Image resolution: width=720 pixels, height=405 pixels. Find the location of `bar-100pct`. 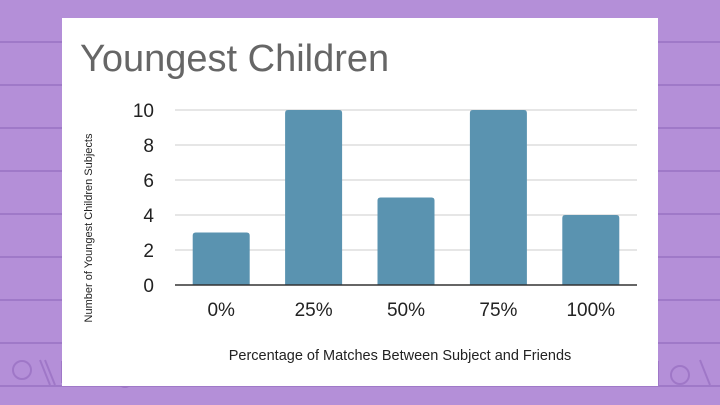

bar-100pct is located at coordinates (591, 250).